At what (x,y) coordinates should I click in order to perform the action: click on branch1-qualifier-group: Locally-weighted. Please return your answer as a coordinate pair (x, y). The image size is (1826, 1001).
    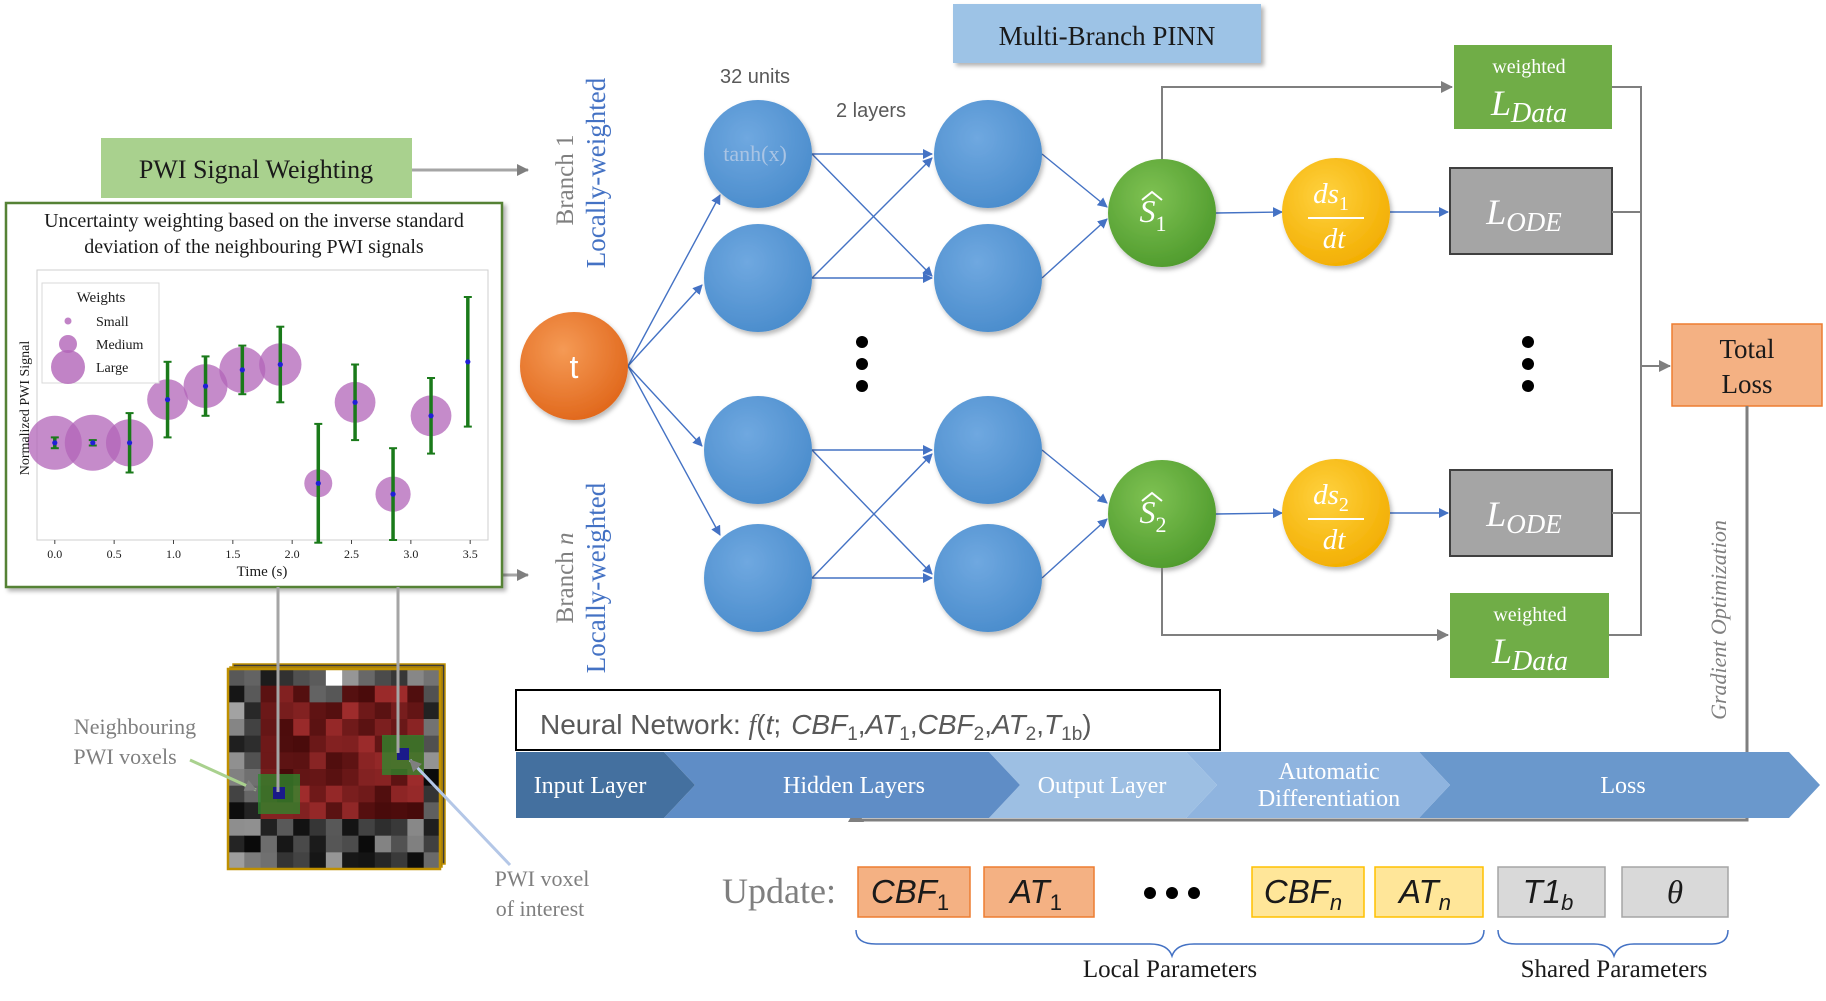
    Looking at the image, I should click on (596, 172).